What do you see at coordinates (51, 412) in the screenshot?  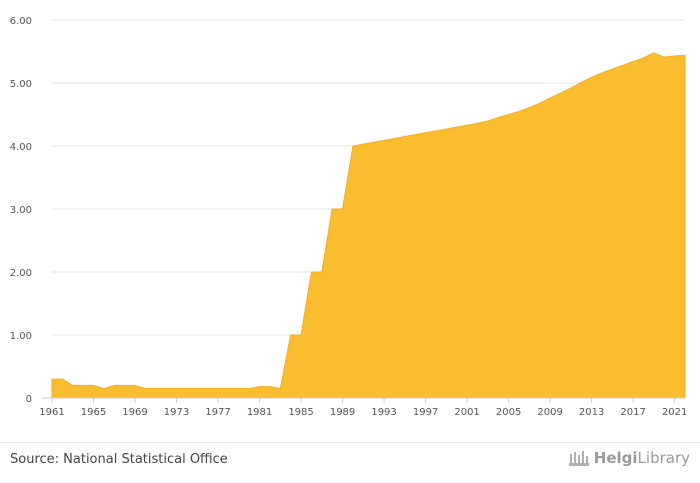 I see `x-tick-label: 1961` at bounding box center [51, 412].